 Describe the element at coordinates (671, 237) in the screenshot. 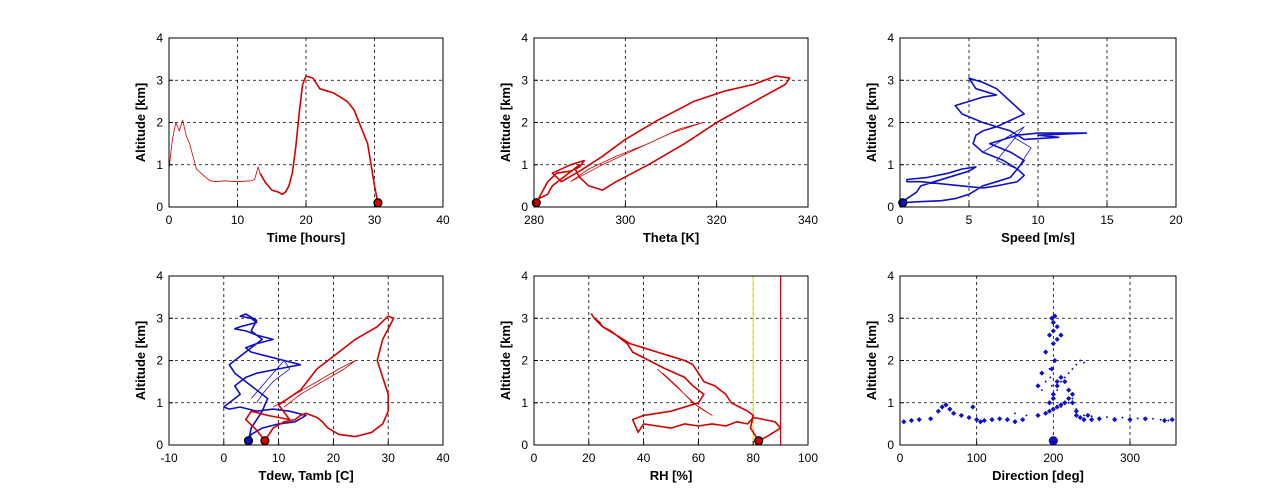

I see `x-axis-label: Theta [K]` at that location.